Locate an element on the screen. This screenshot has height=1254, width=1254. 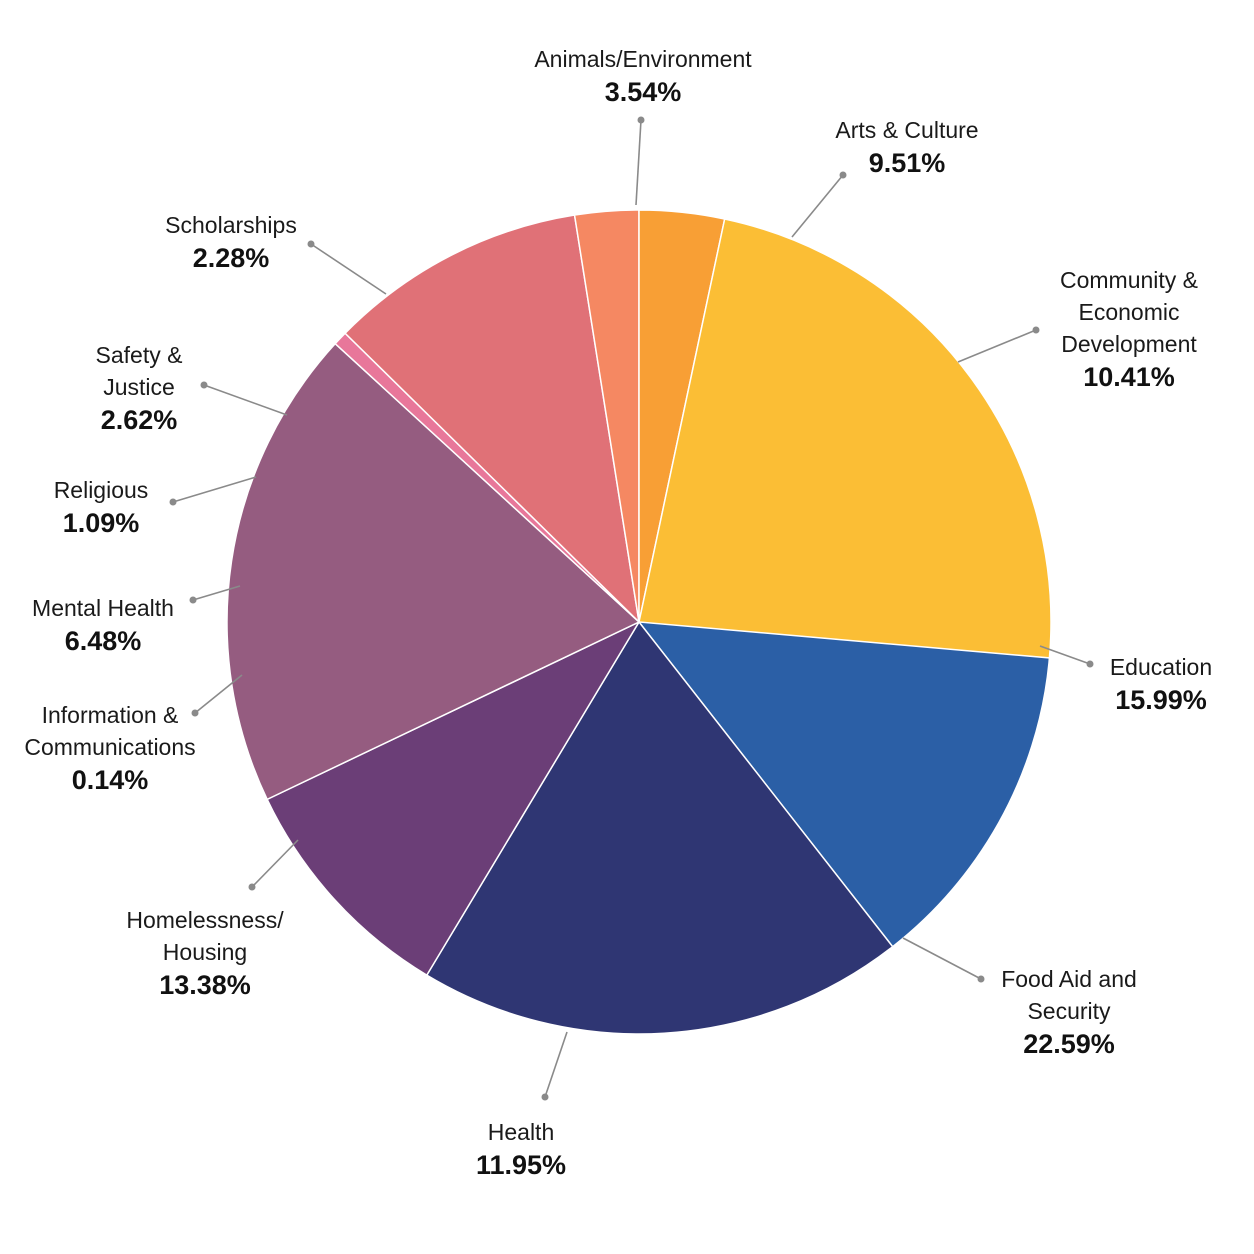
slice-category-label: Scholarships is located at coordinates (231, 225).